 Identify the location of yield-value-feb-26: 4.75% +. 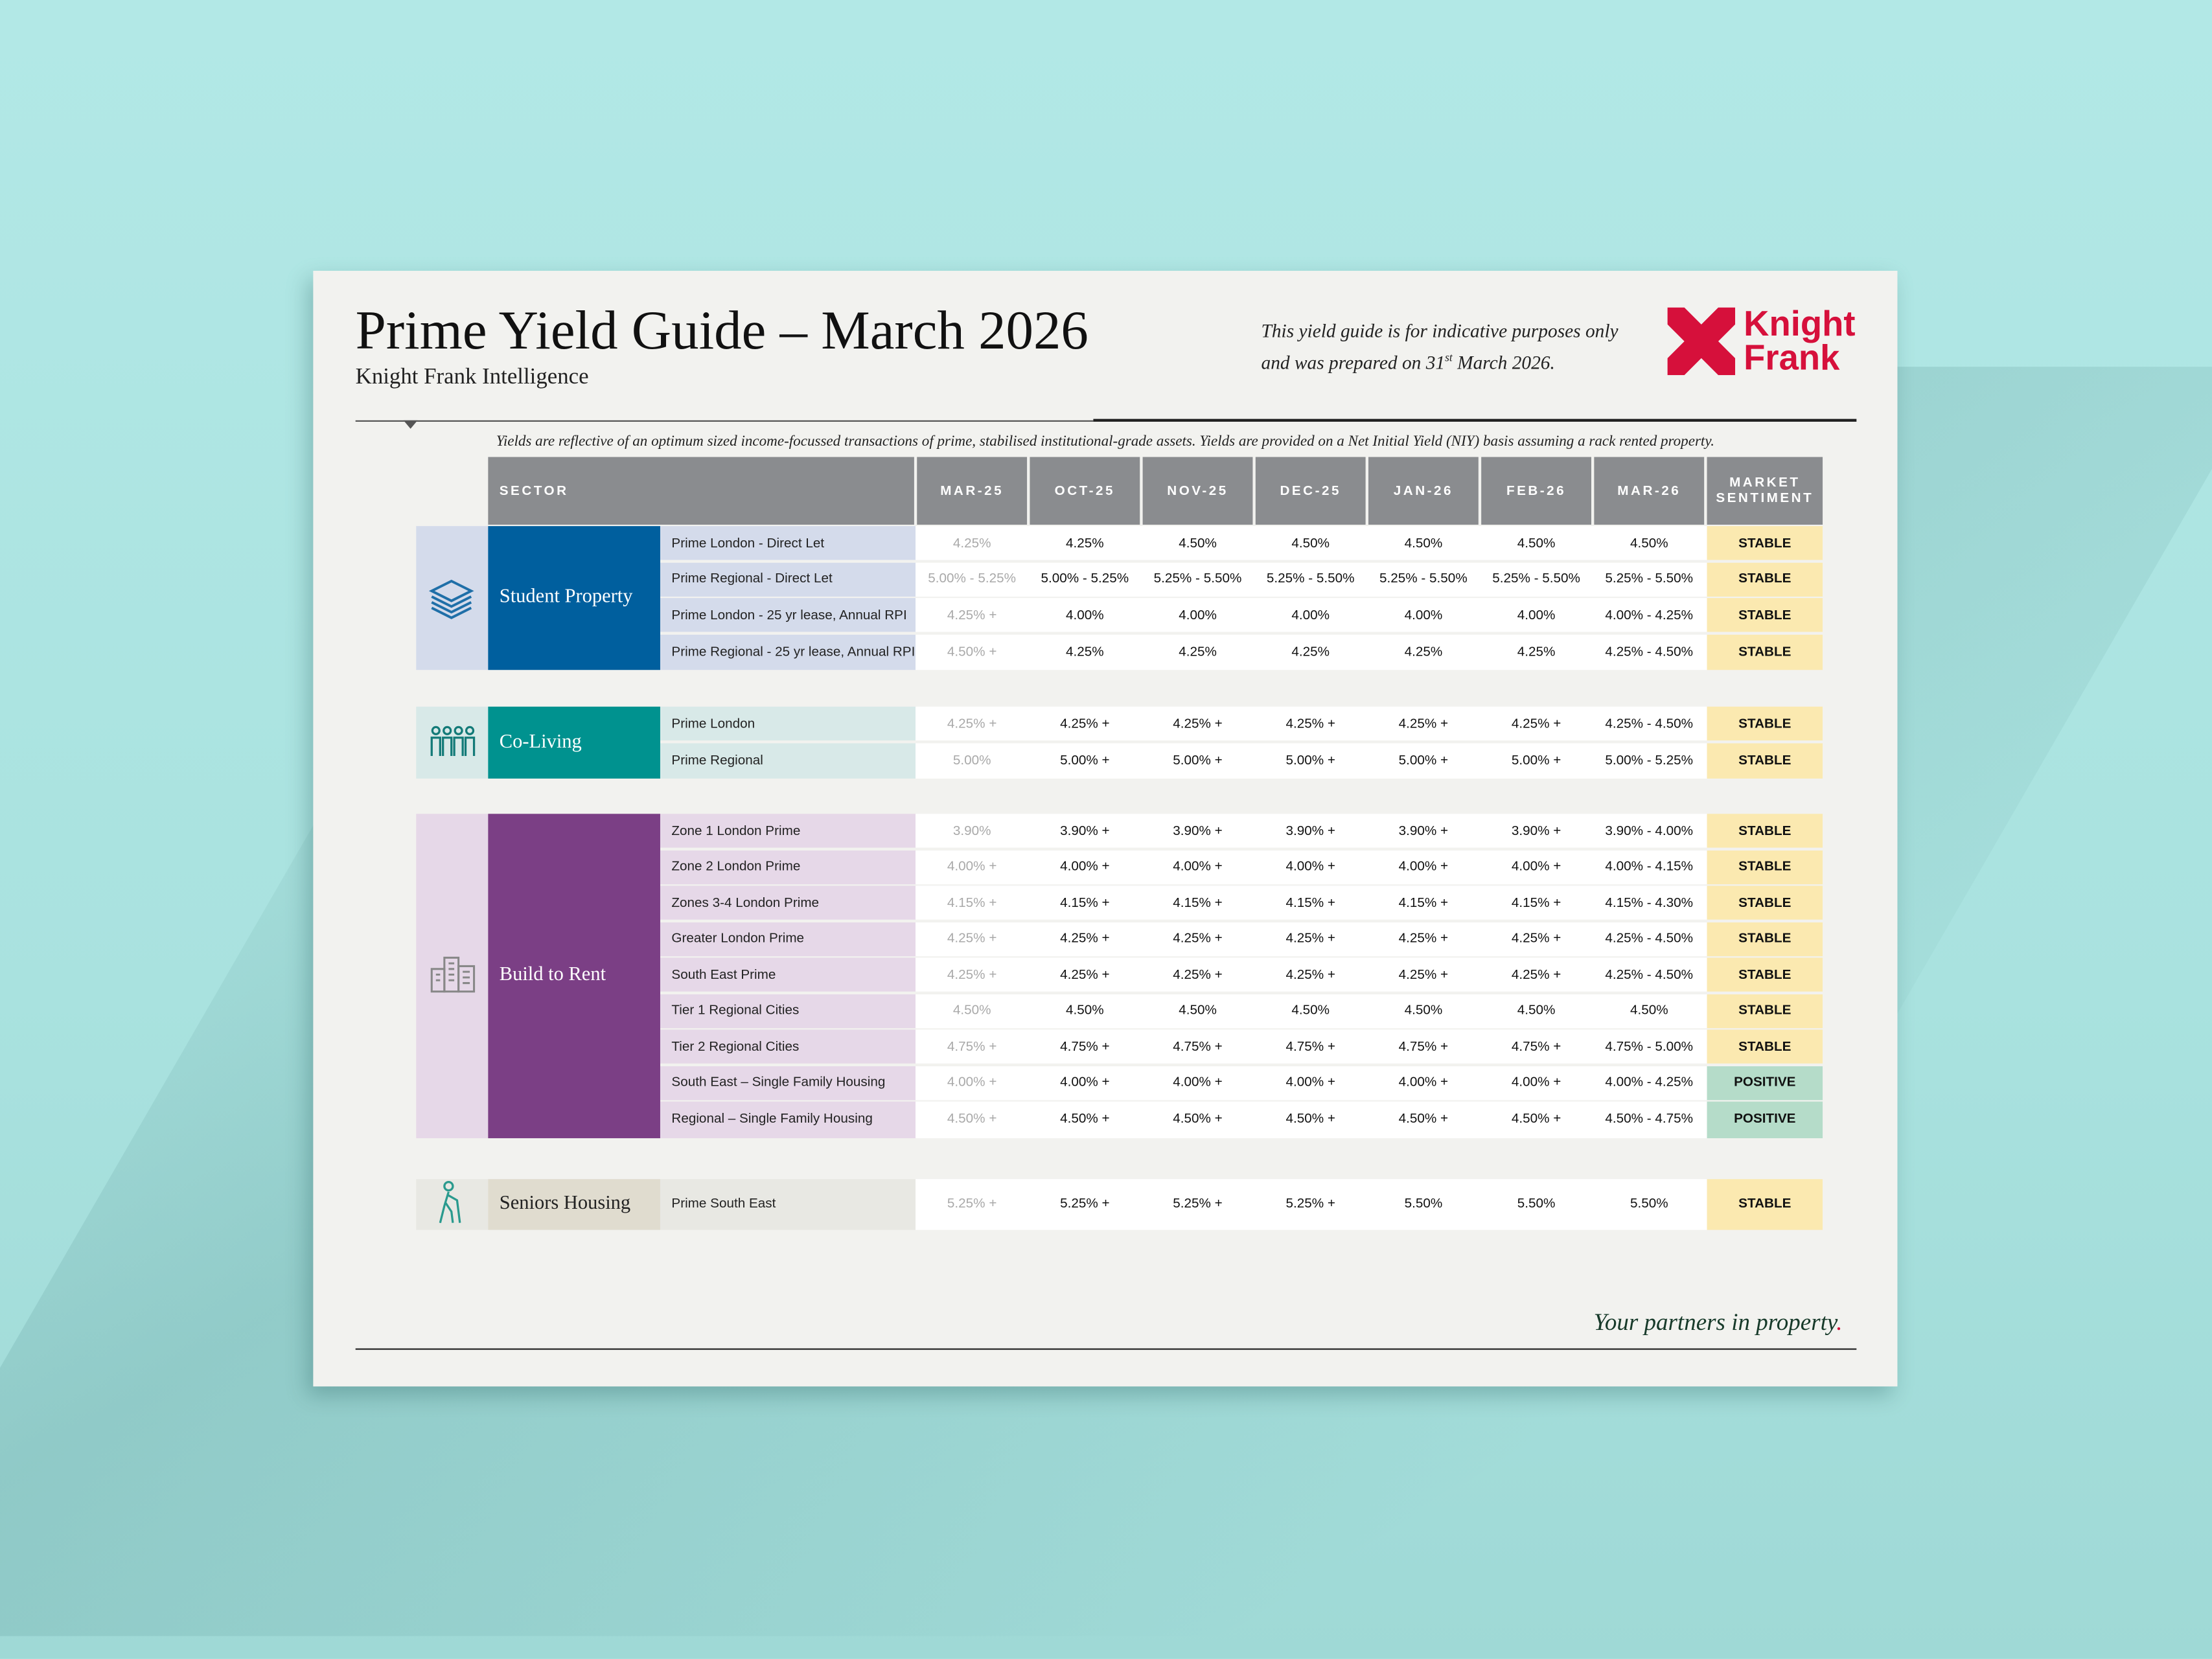
(1536, 1046).